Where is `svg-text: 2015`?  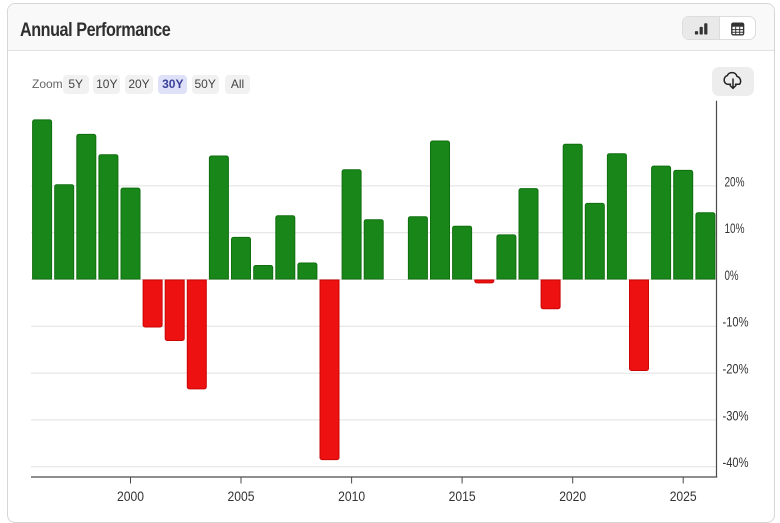
svg-text: 2015 is located at coordinates (462, 496).